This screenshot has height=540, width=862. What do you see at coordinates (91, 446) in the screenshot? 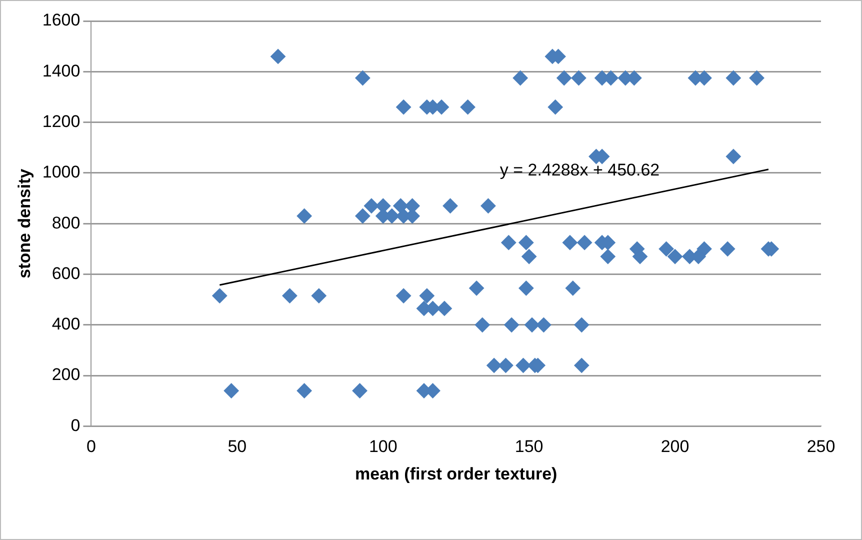
I see `x-tick-label: 0` at bounding box center [91, 446].